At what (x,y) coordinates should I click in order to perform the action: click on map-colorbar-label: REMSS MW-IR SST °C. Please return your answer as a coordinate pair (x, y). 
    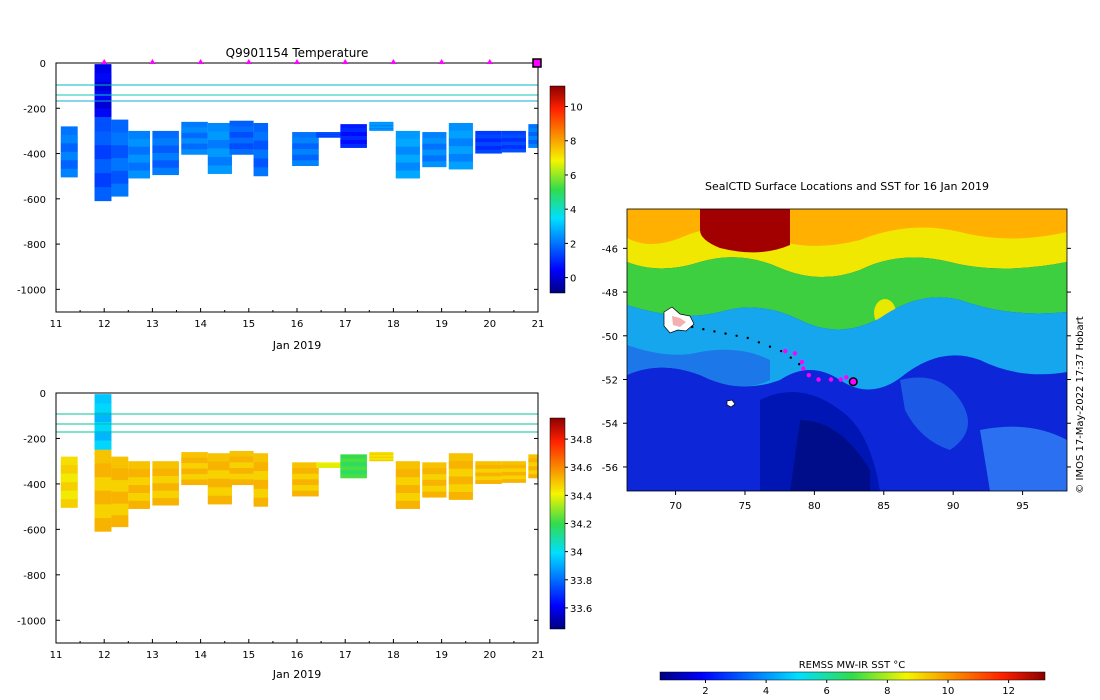
    Looking at the image, I should click on (852, 665).